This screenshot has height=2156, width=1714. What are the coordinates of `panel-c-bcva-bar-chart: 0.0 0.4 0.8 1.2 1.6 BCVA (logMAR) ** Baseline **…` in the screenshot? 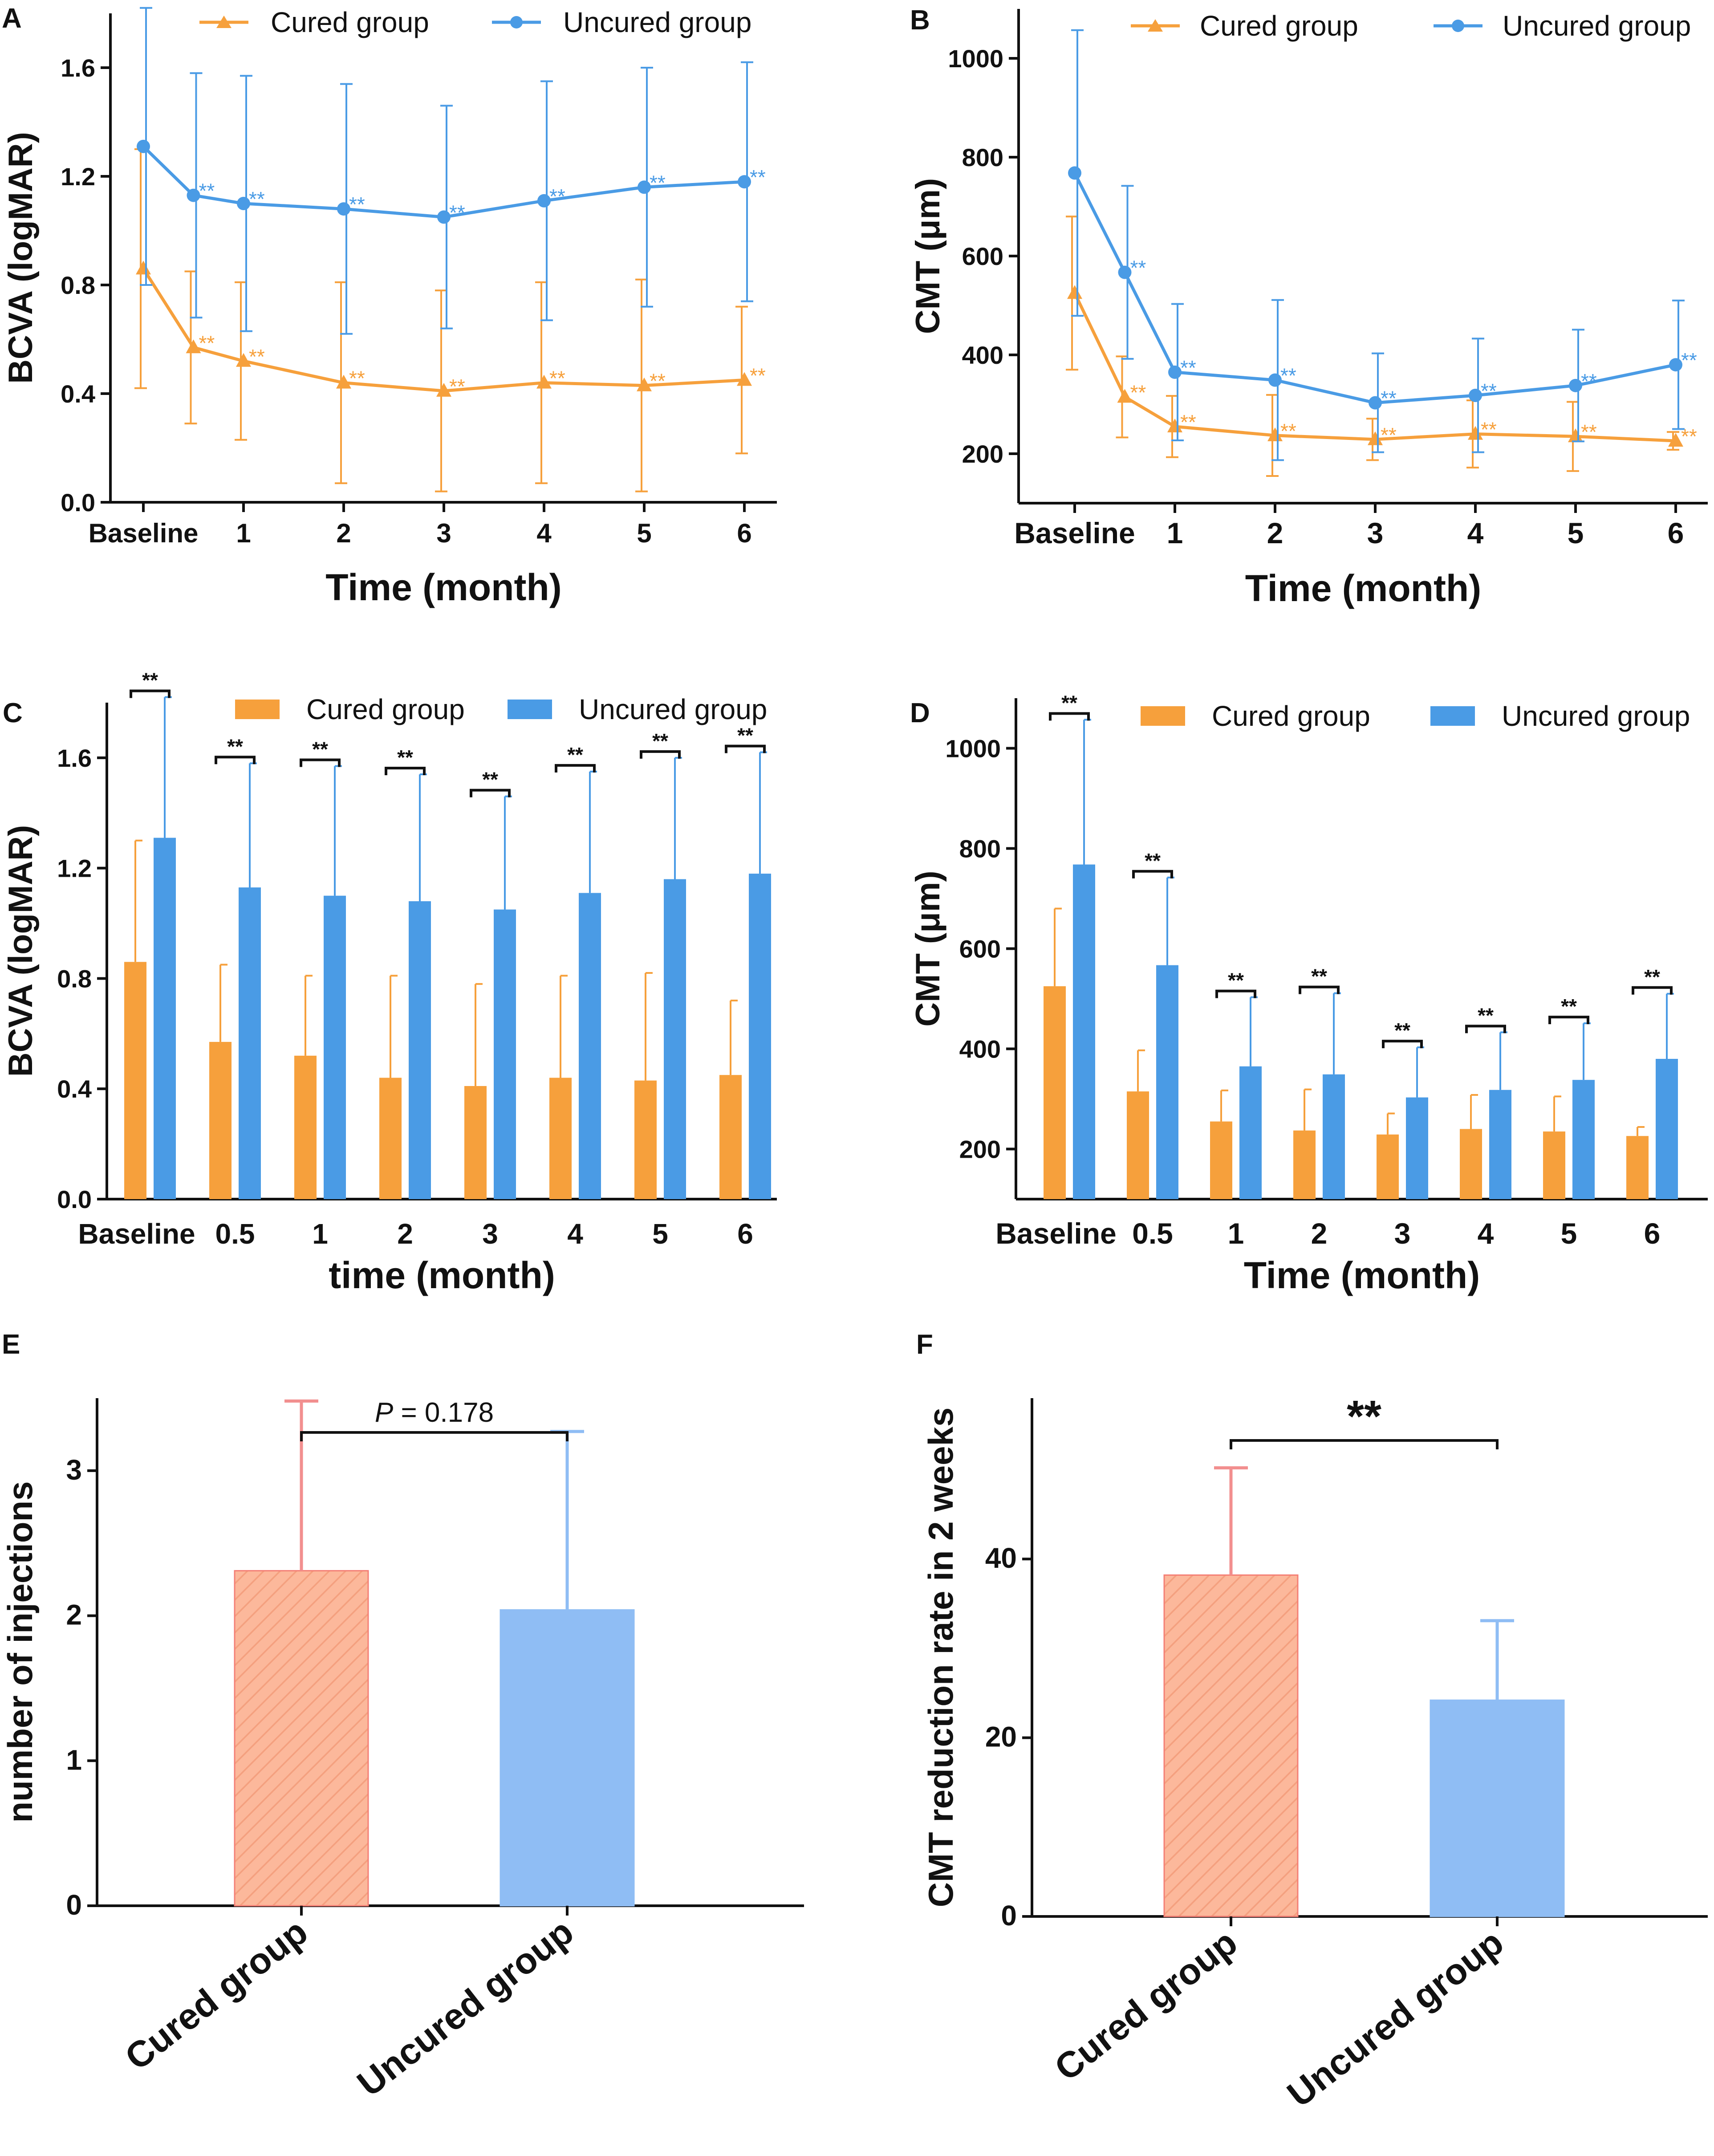 It's located at (389, 982).